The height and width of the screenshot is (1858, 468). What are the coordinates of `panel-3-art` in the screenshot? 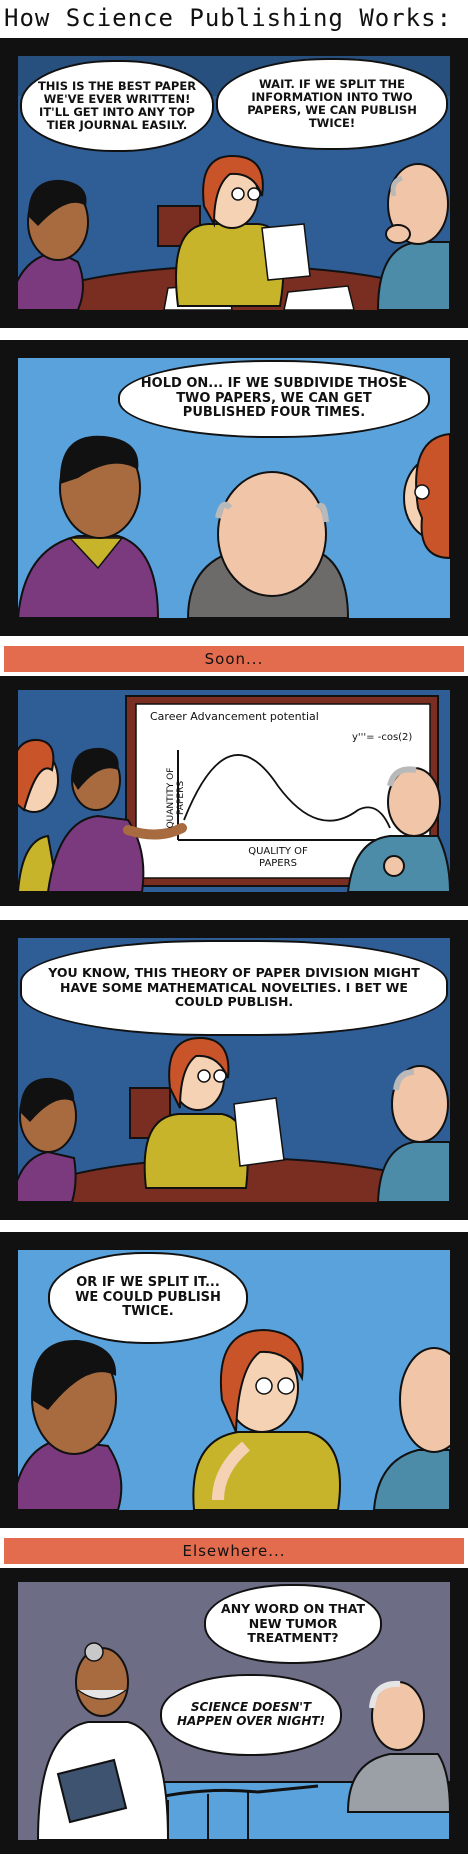 It's located at (234, 791).